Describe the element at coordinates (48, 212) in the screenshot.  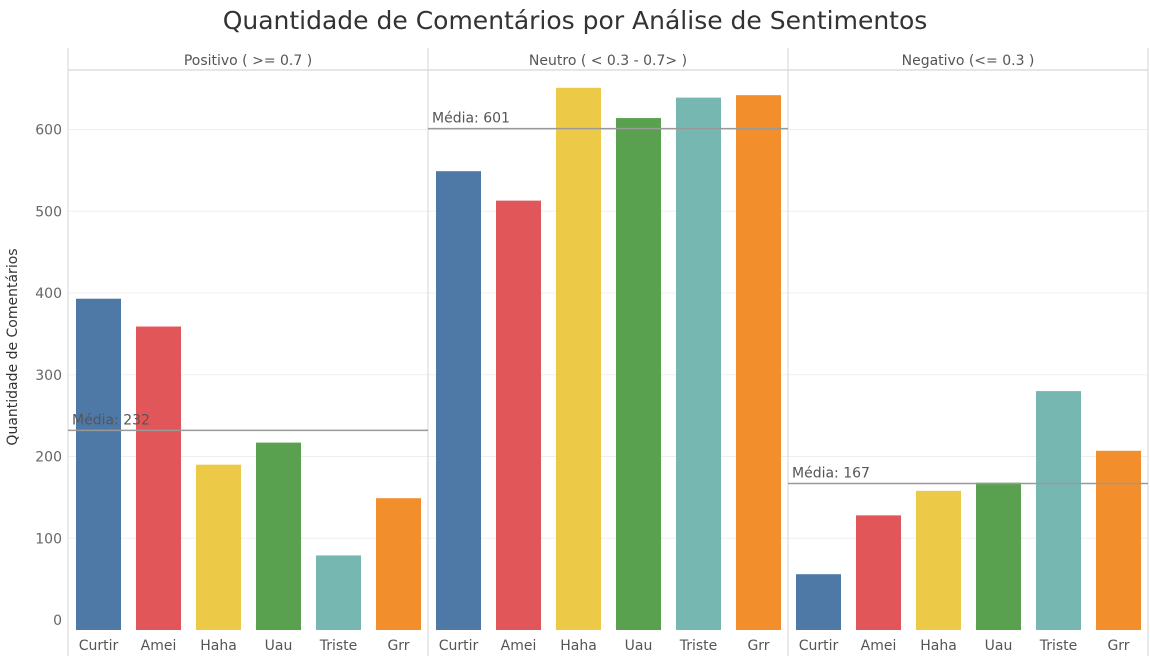
I see `y-tick-label: 500` at that location.